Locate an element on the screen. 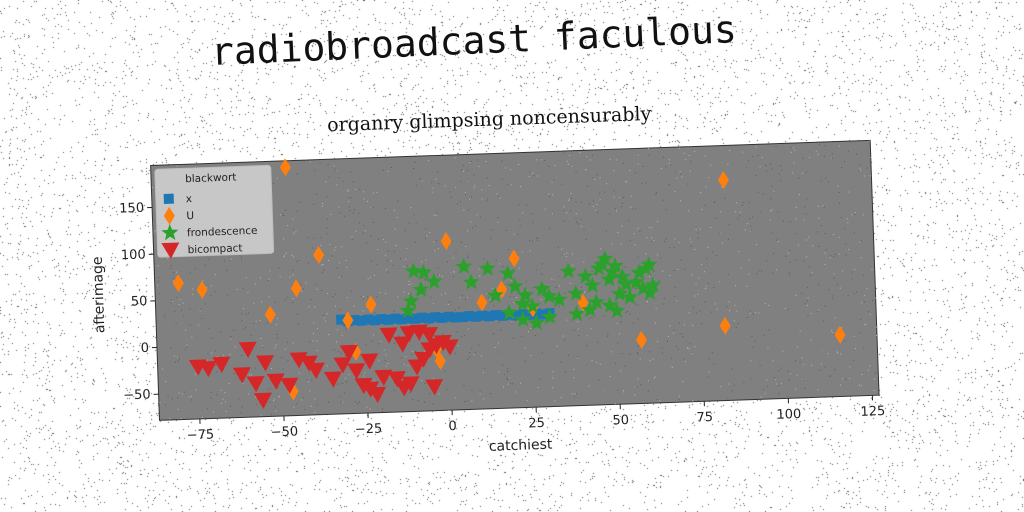 The height and width of the screenshot is (512, 1024). x-tick-label: 50 is located at coordinates (620, 421).